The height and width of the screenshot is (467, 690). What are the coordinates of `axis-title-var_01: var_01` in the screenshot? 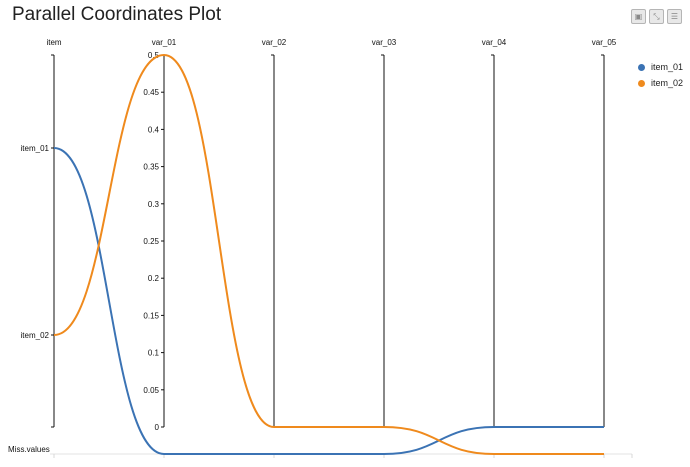 It's located at (164, 42).